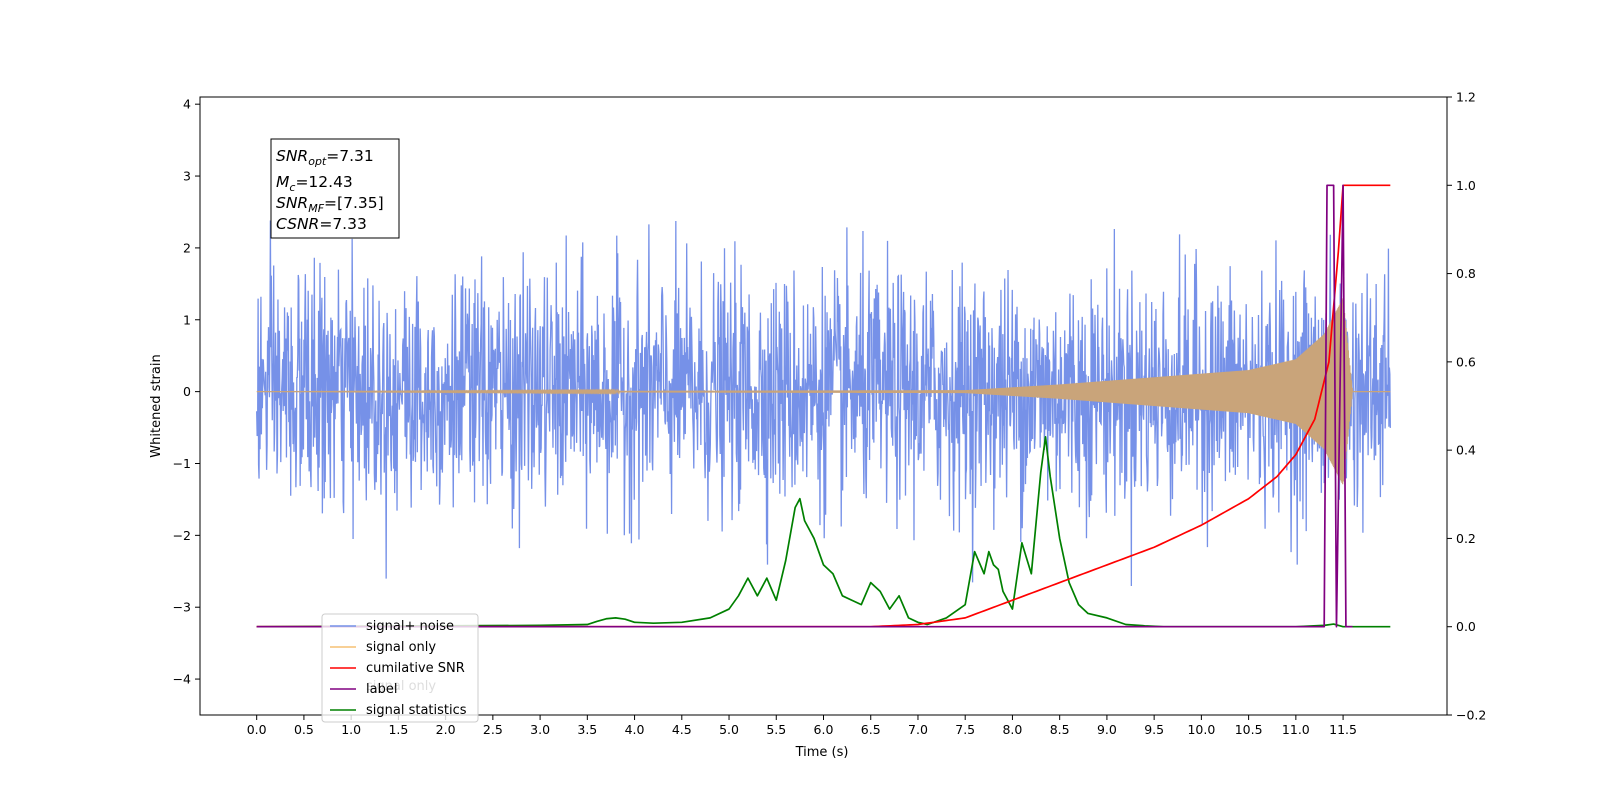 The image size is (1600, 800). I want to click on info-snr-opt-value: =7.31, so click(350, 156).